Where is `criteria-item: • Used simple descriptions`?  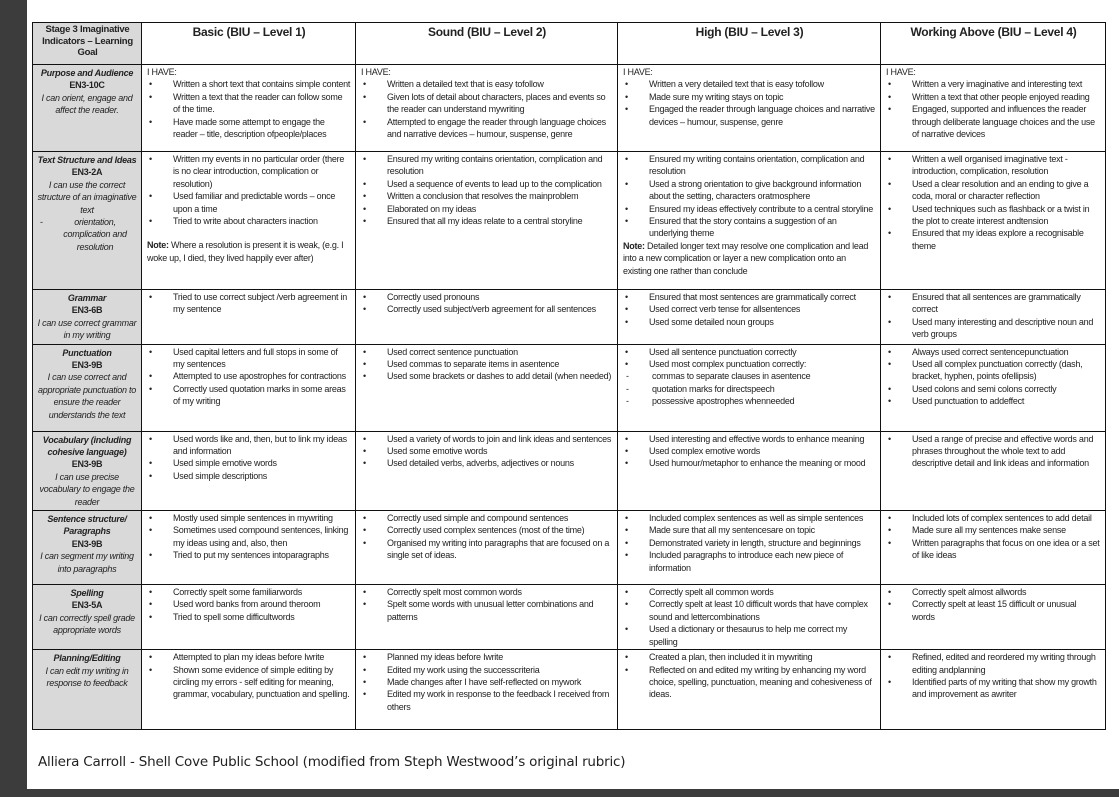
criteria-item: • Used simple descriptions is located at coordinates (249, 476).